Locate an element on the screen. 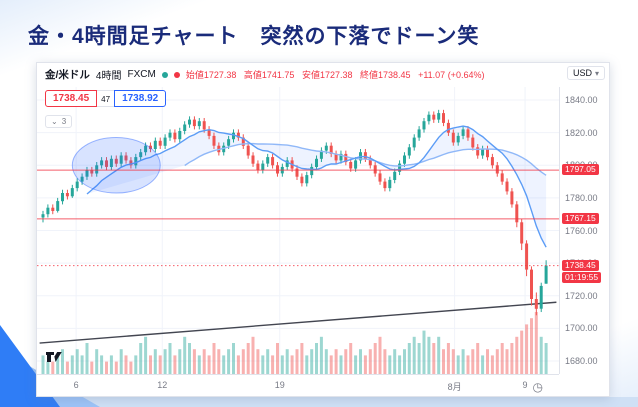 This screenshot has height=407, width=638. indicator-count: 3 is located at coordinates (64, 121).